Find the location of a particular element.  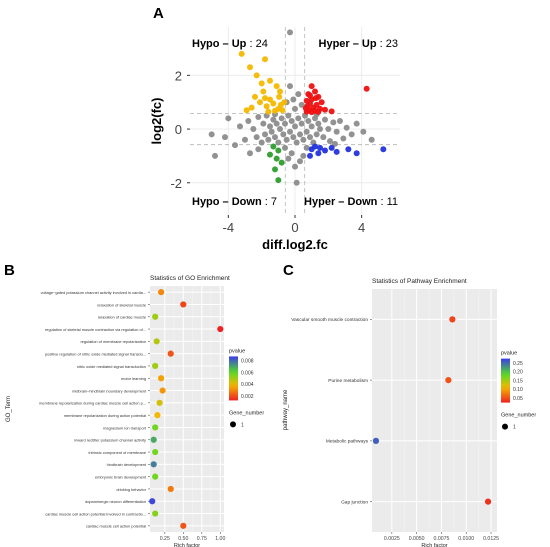

category-label: Gap junction is located at coordinates (354, 502).